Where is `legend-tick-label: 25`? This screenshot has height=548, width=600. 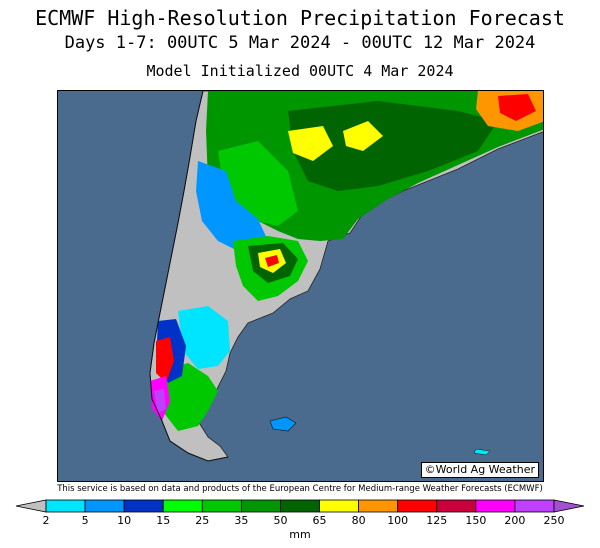
legend-tick-label: 25 is located at coordinates (202, 520).